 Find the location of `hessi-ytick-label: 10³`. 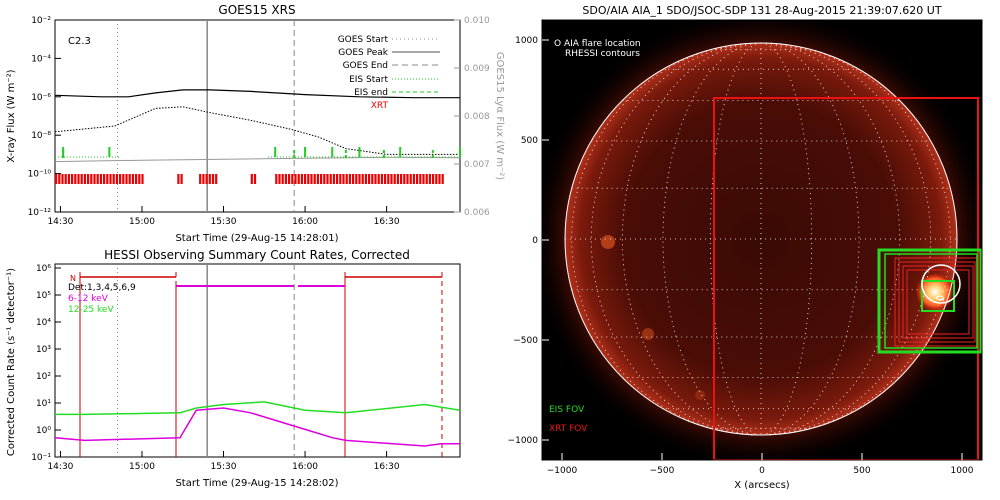

hessi-ytick-label: 10³ is located at coordinates (43, 350).